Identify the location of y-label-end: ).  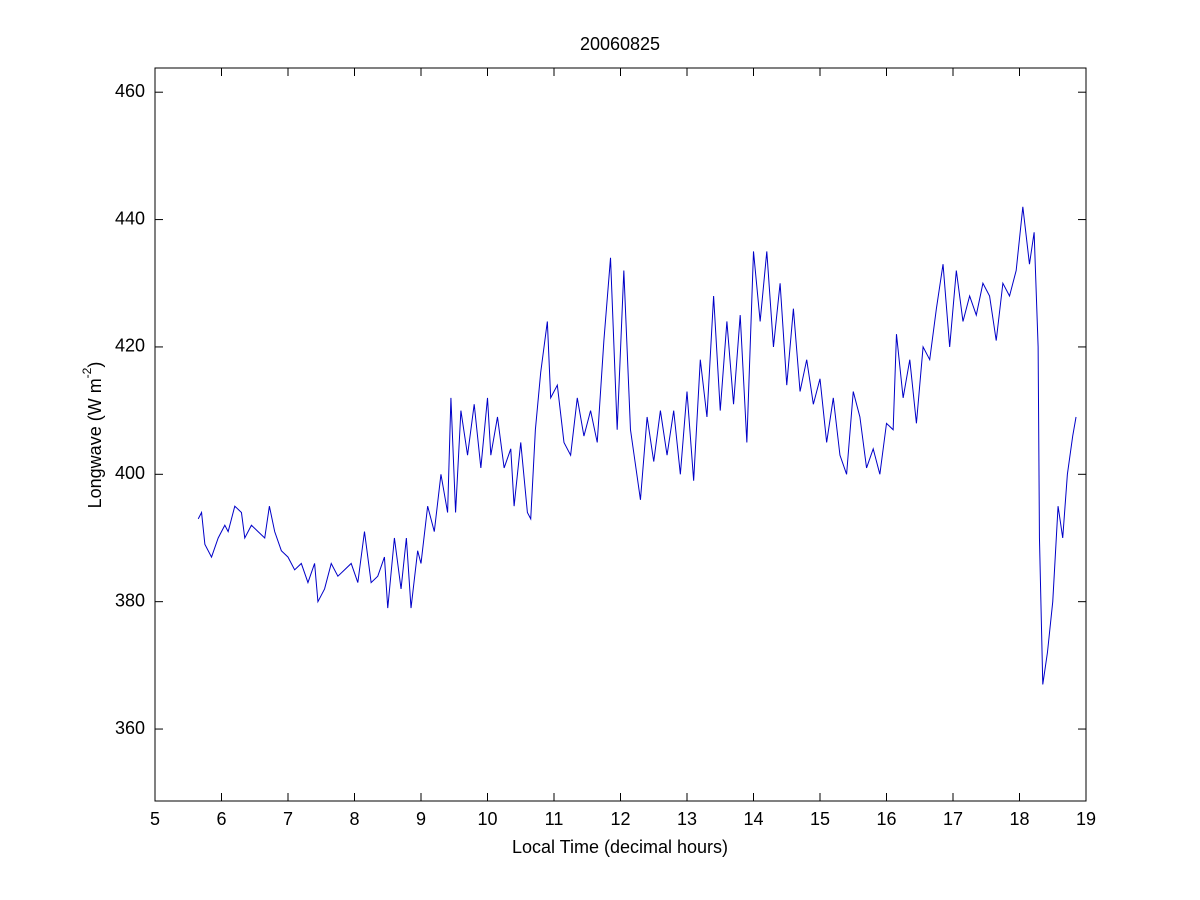
(95, 365).